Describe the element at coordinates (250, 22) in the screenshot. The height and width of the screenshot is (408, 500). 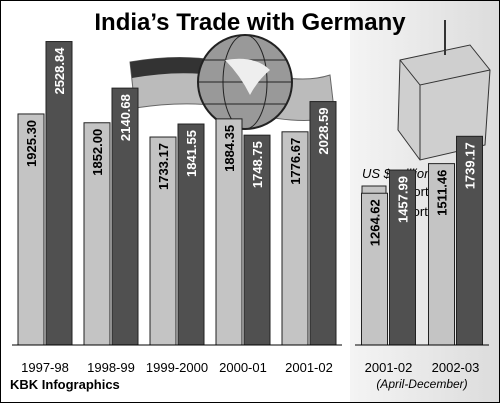
I see `title: India’s Trade with Germany` at that location.